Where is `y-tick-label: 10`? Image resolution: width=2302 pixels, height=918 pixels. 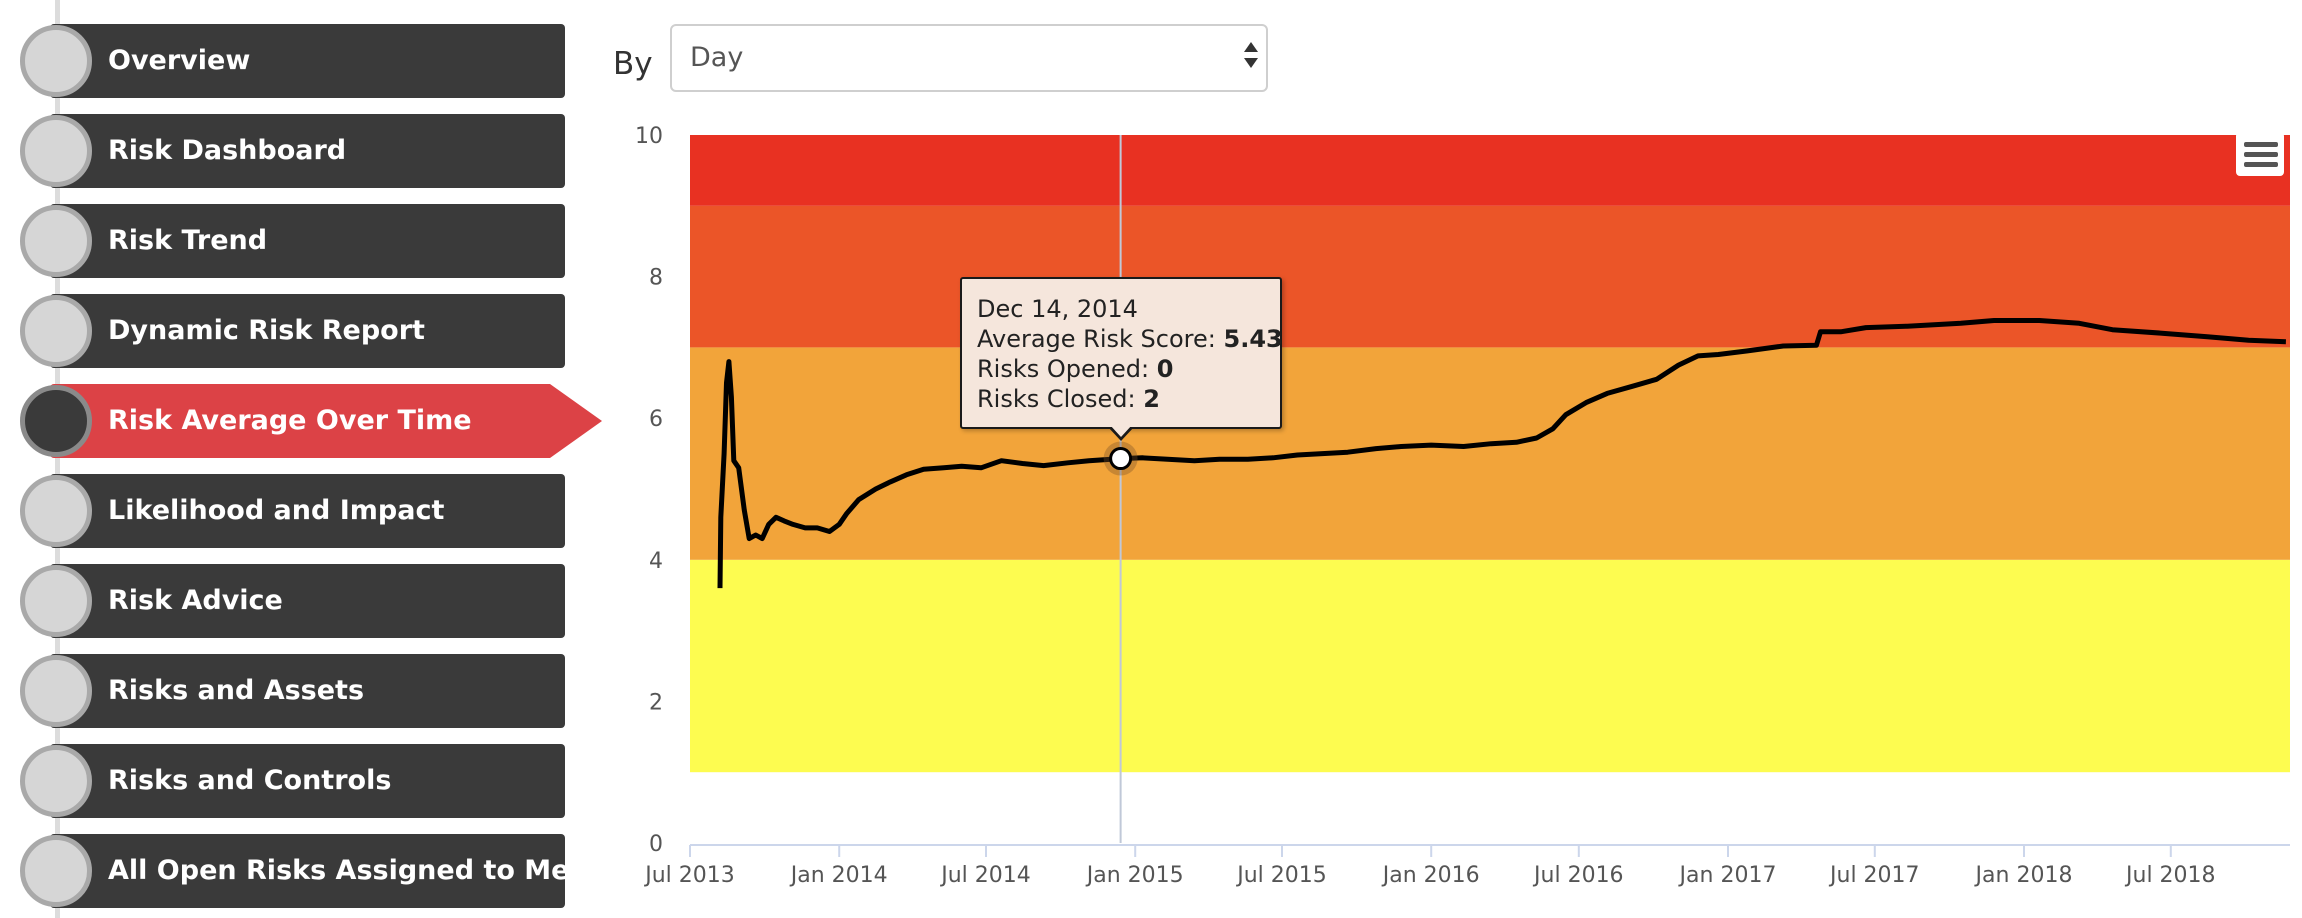 y-tick-label: 10 is located at coordinates (649, 136).